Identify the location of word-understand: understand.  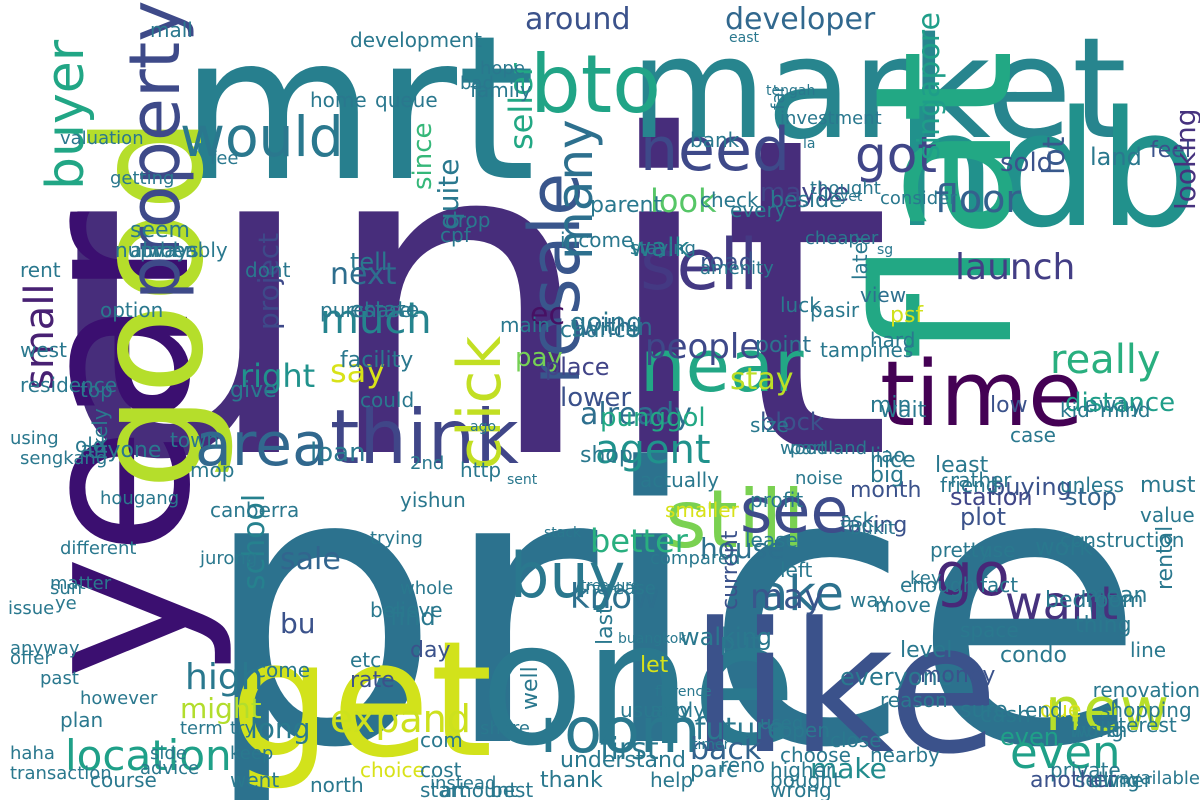
(623, 760).